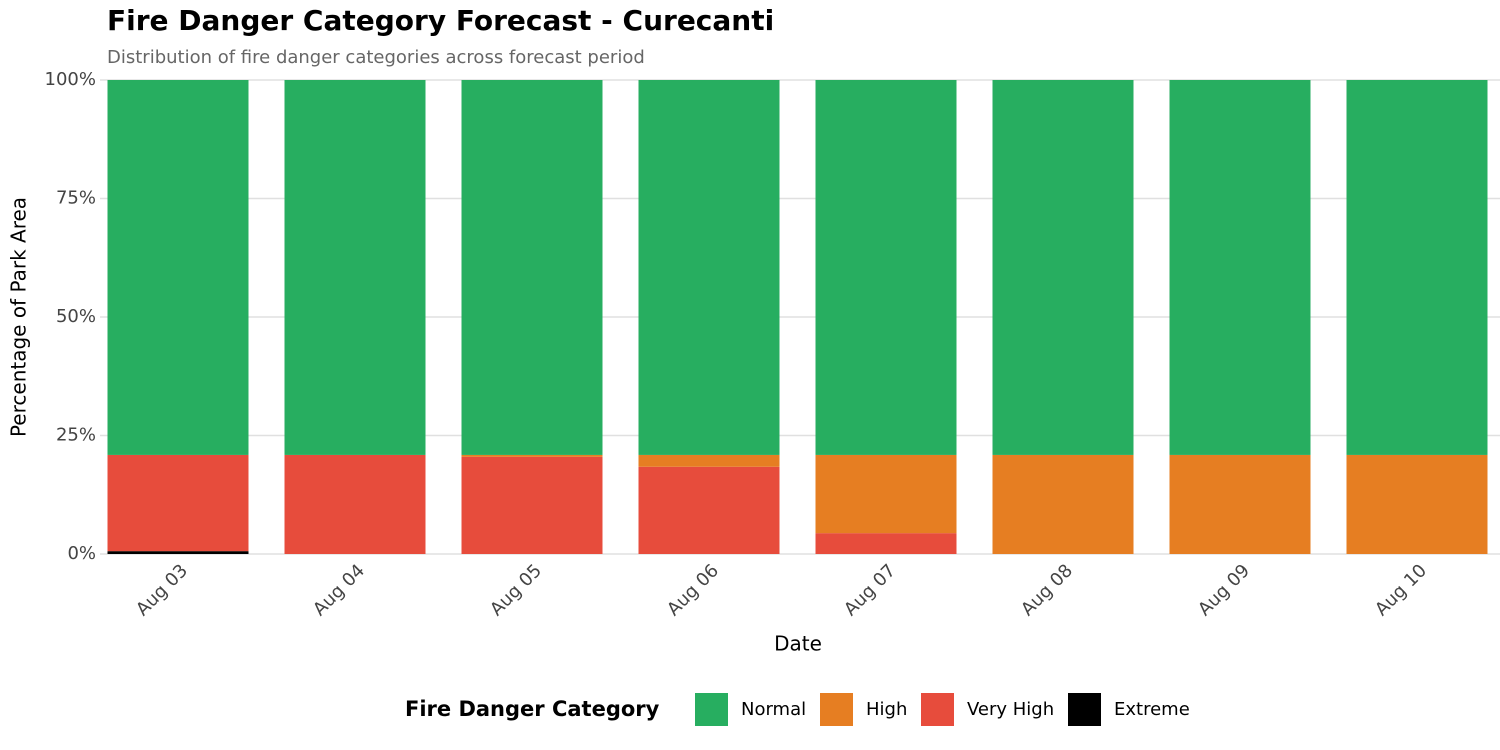  I want to click on x-axis-title: Date, so click(798, 644).